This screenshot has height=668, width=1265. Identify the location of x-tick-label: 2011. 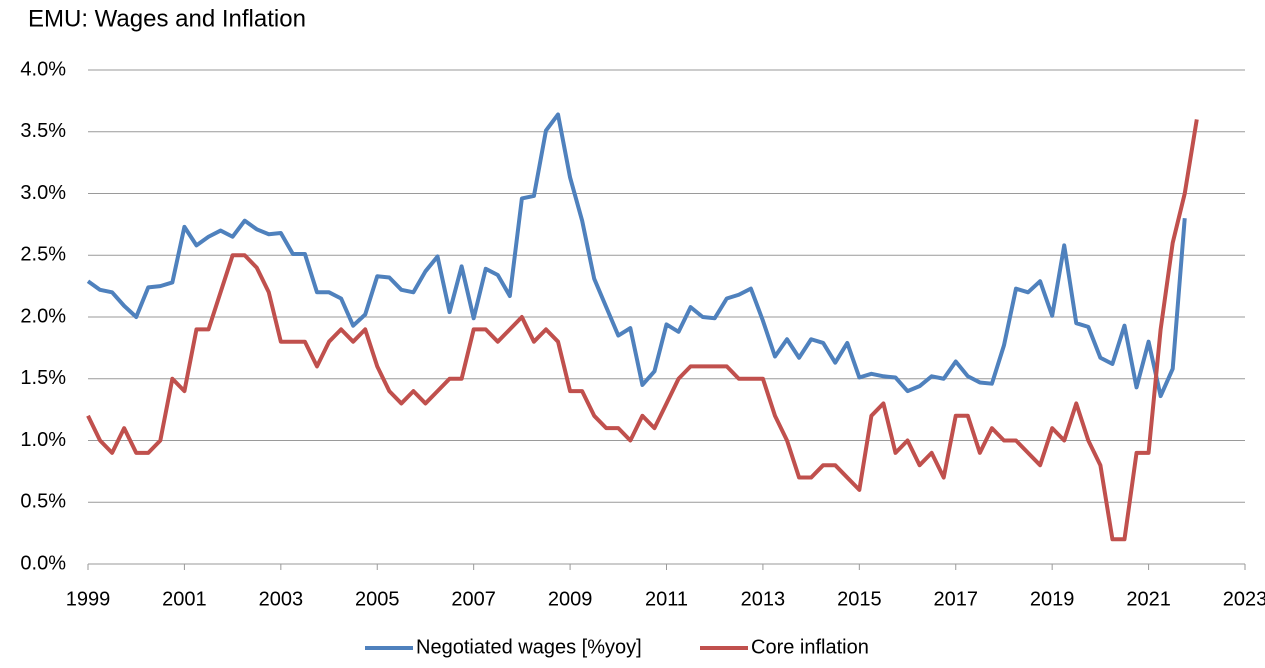
(666, 599).